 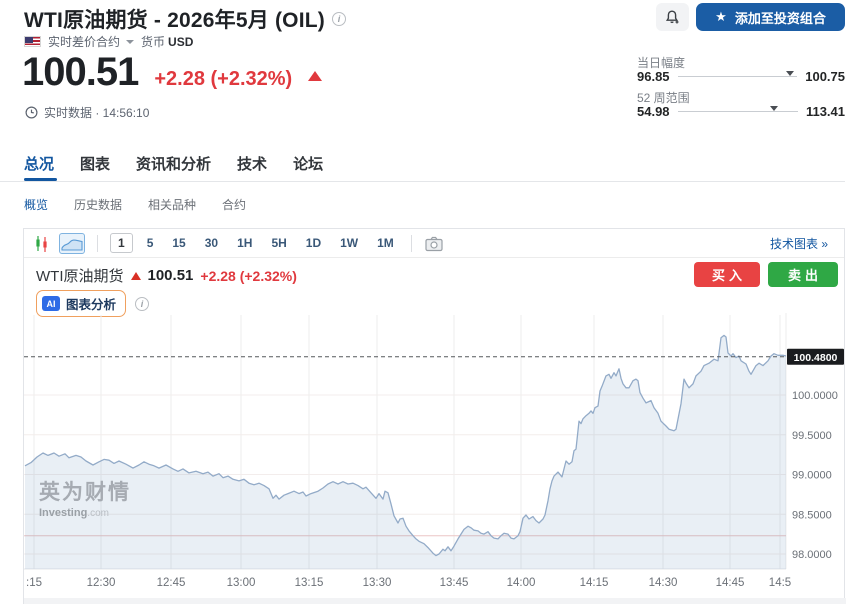 What do you see at coordinates (80, 72) in the screenshot?
I see `last-price: 100.51` at bounding box center [80, 72].